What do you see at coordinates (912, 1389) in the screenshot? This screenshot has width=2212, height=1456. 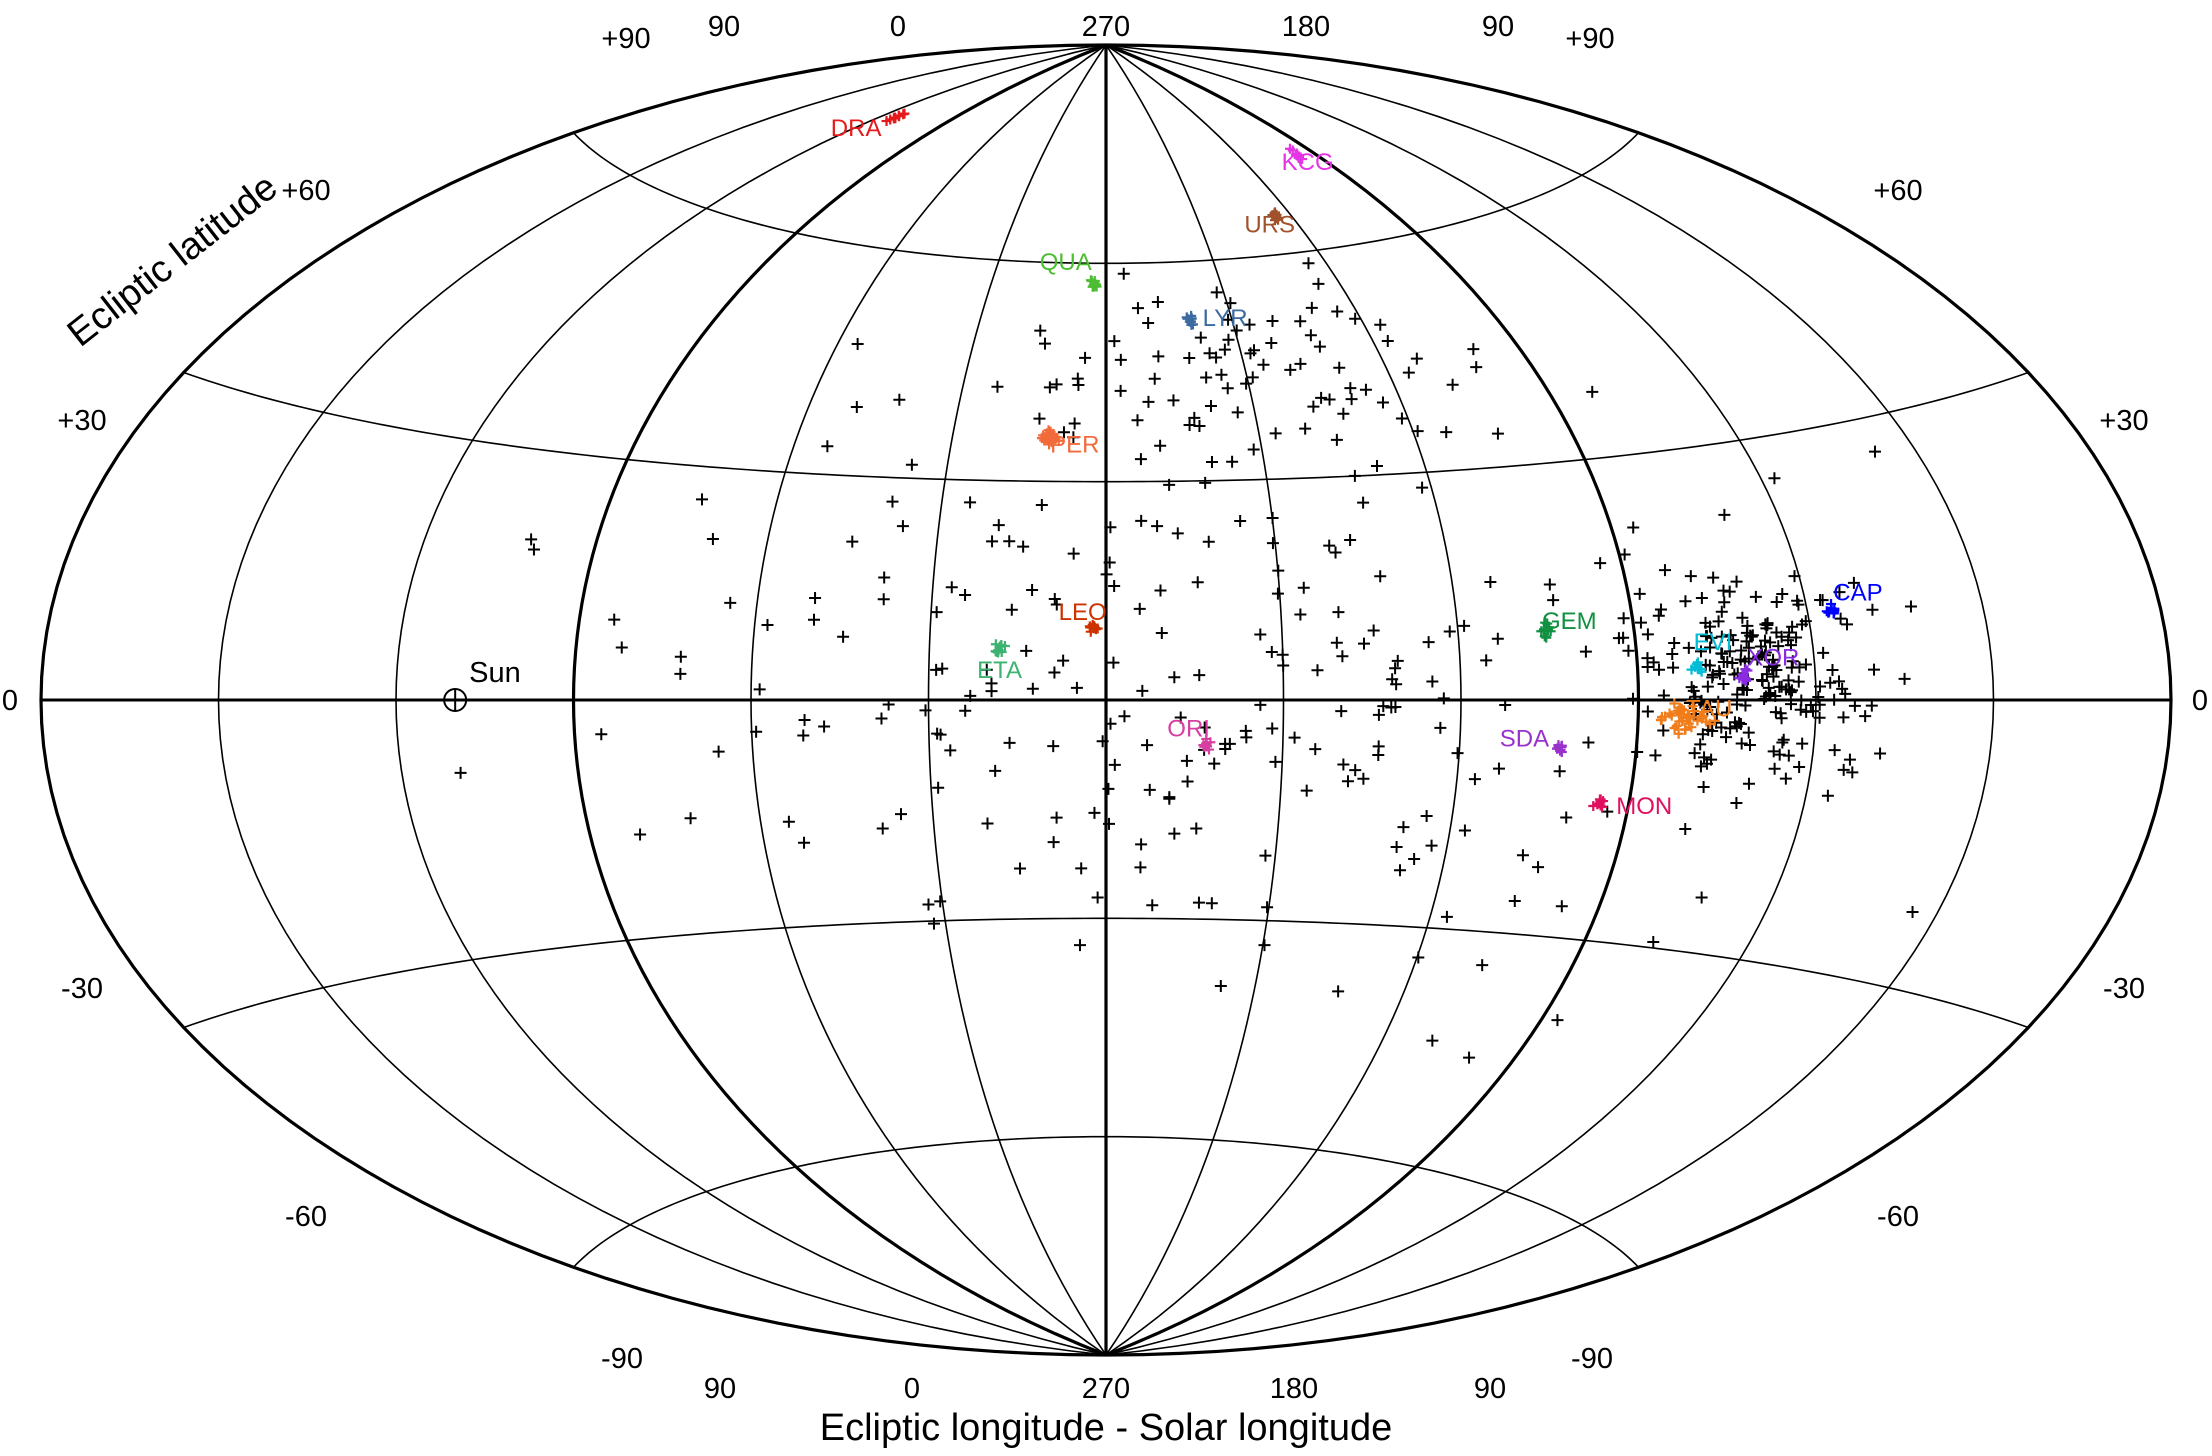 I see `bottom-tick-label: 0` at bounding box center [912, 1389].